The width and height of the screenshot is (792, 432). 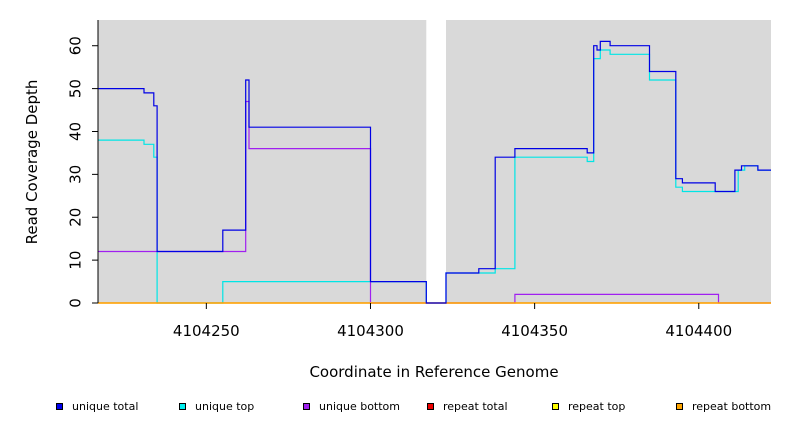 I want to click on x-tick-label: 4104300, so click(x=370, y=331).